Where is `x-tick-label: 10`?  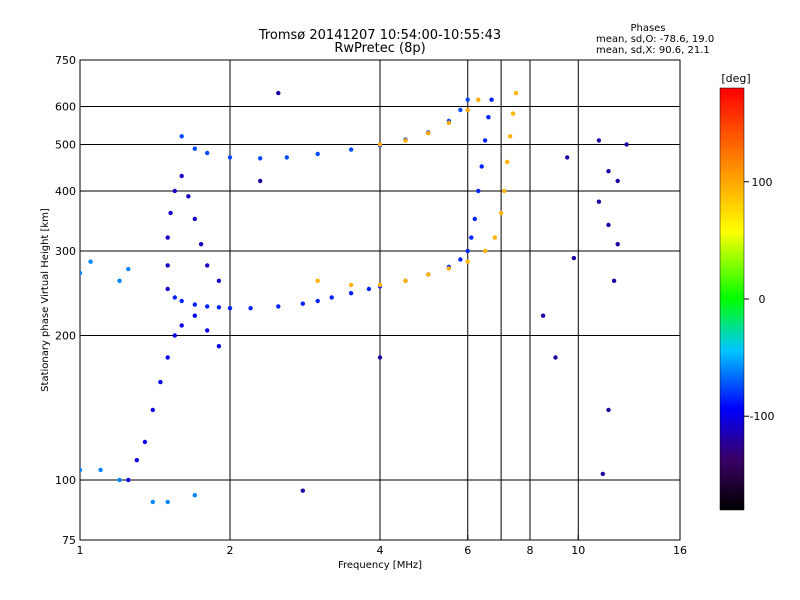 x-tick-label: 10 is located at coordinates (578, 550).